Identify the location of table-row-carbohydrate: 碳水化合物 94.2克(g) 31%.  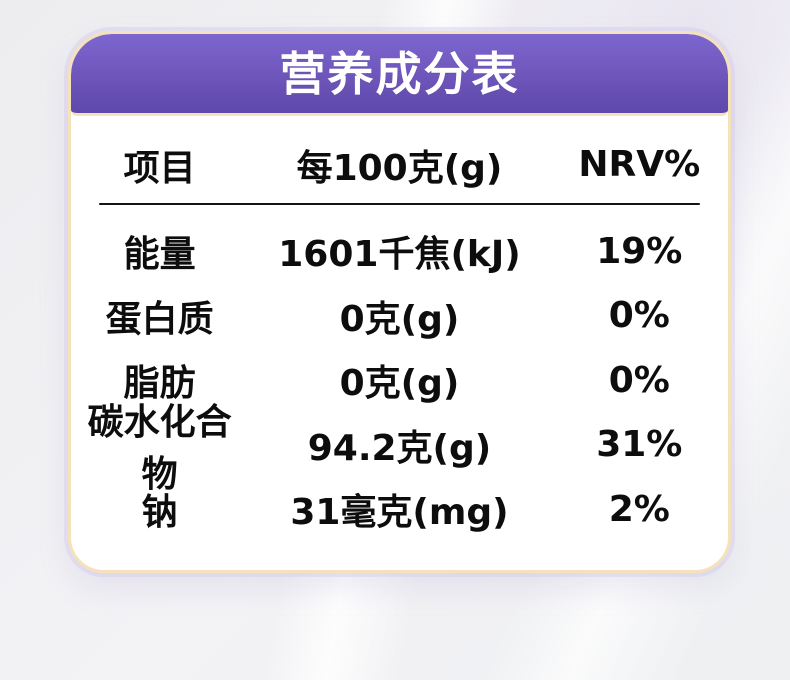
(399, 448).